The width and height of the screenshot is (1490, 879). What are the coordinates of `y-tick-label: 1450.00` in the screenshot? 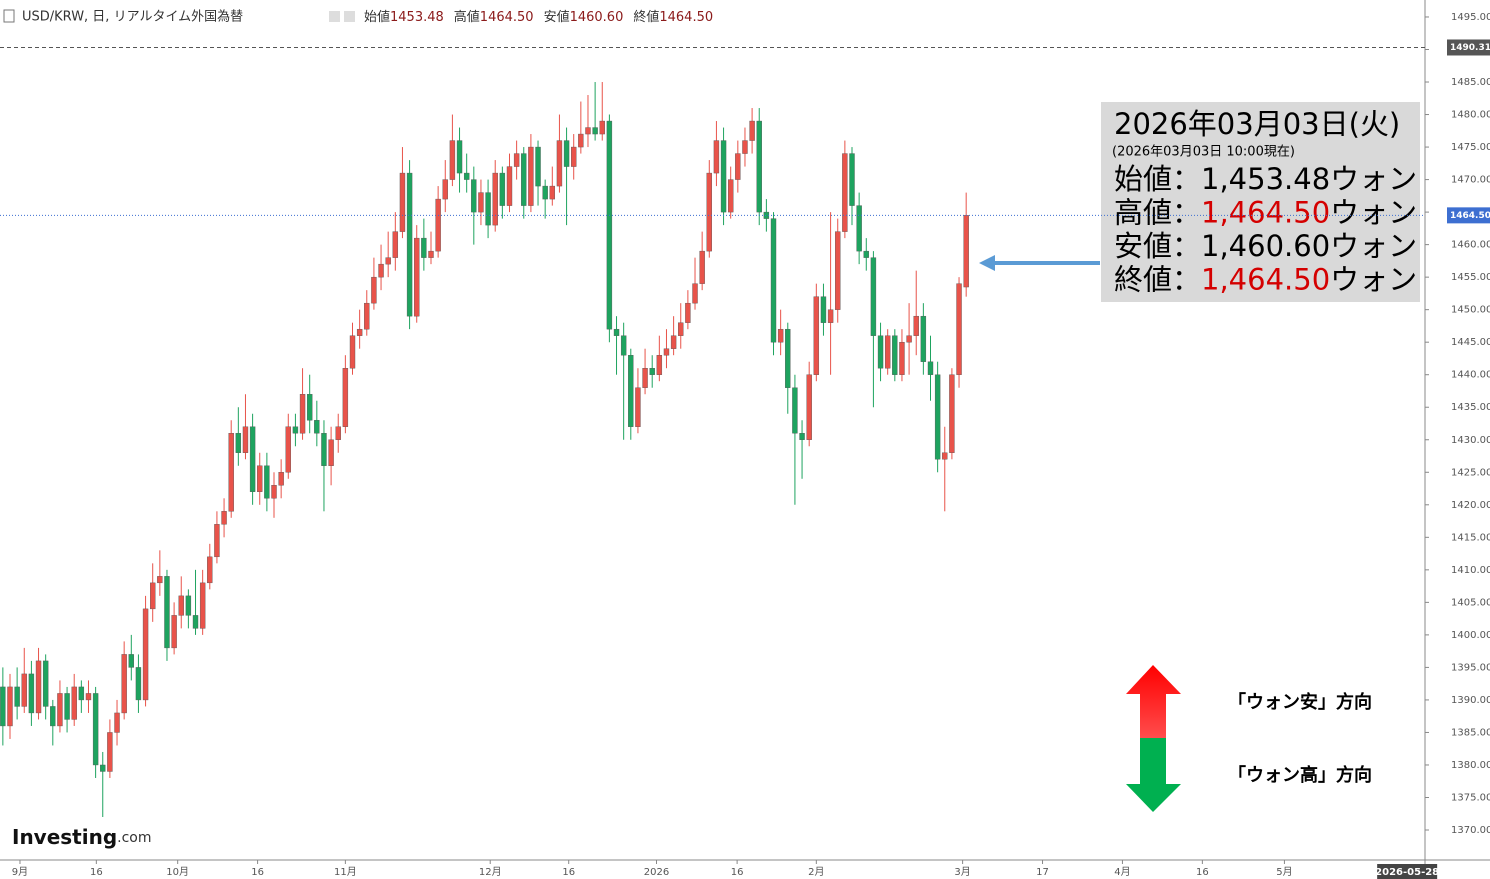 It's located at (1470, 310).